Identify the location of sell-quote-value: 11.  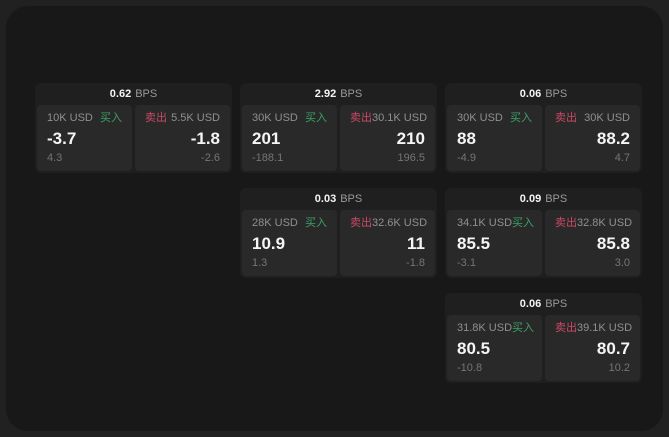
(416, 243).